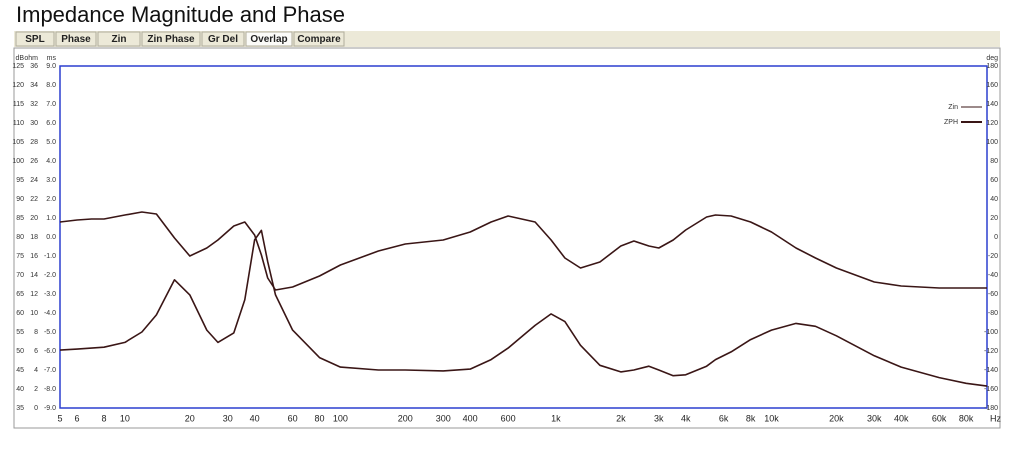 This screenshot has width=1020, height=452. I want to click on y-tick-label: 2.0, so click(51, 199).